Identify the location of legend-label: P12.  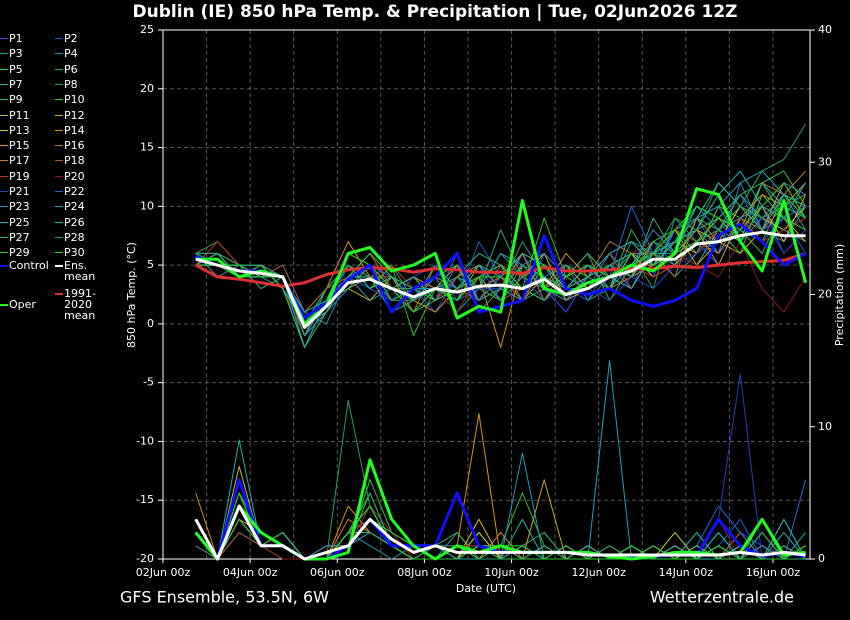
(74, 115).